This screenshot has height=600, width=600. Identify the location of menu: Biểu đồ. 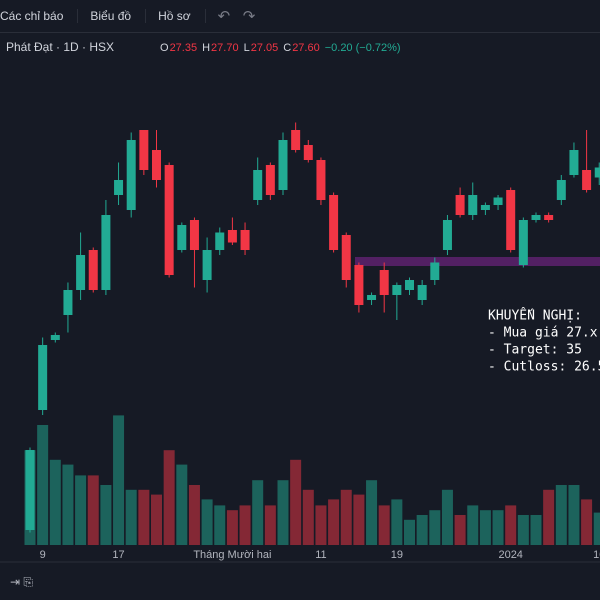
(118, 16).